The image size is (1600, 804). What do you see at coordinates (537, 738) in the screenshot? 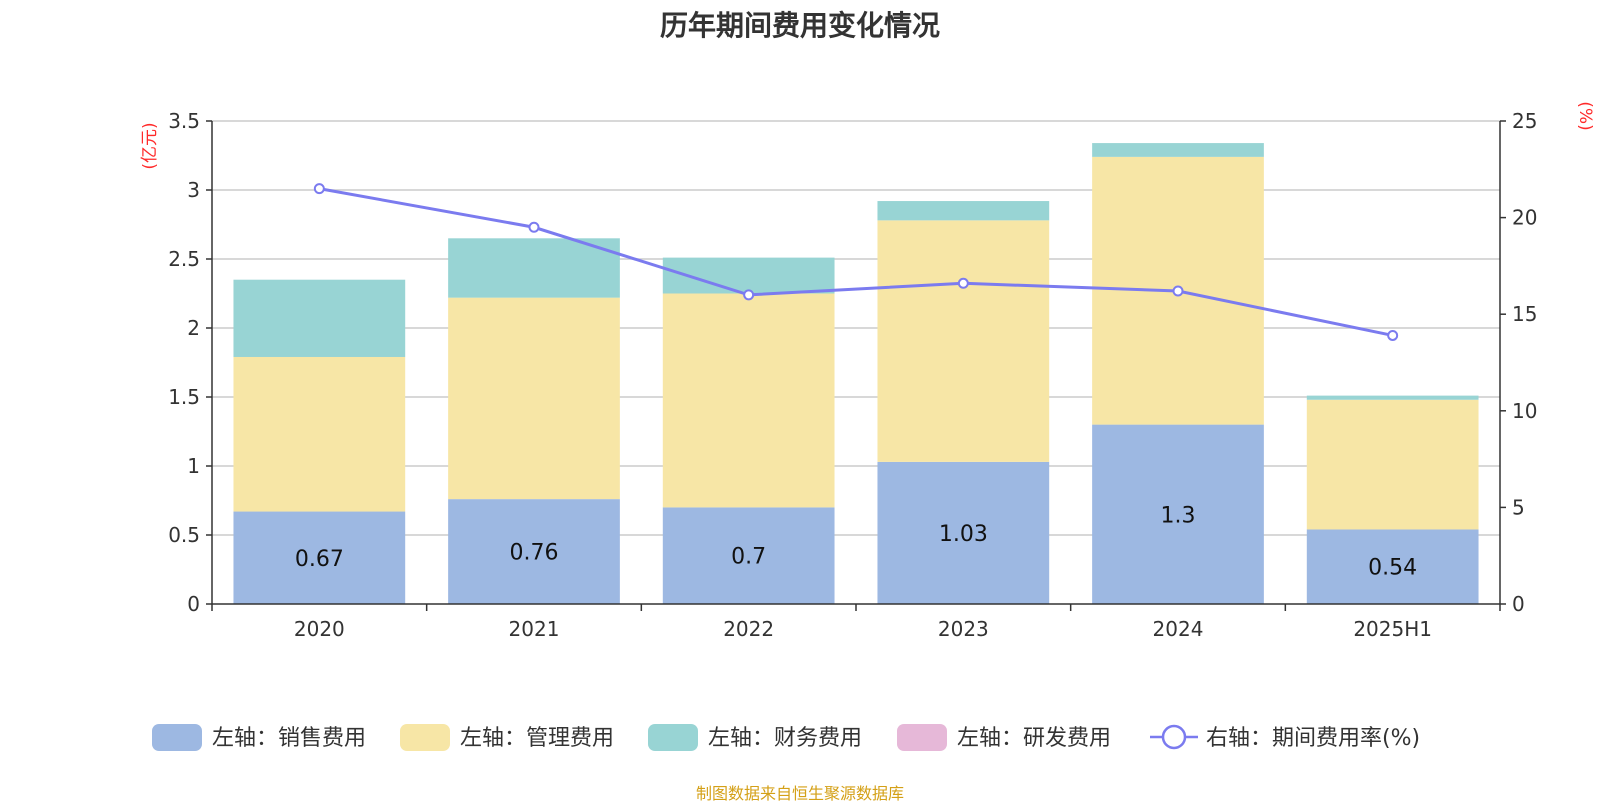
I see `legend-label: 左轴：管理费用` at bounding box center [537, 738].